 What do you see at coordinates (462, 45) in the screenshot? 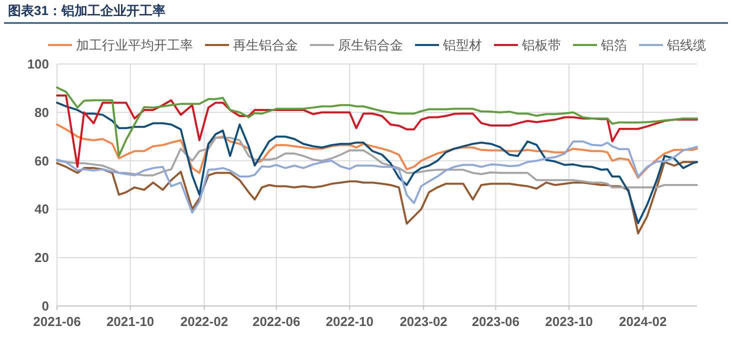
I see `legend-label: 铝型材` at bounding box center [462, 45].